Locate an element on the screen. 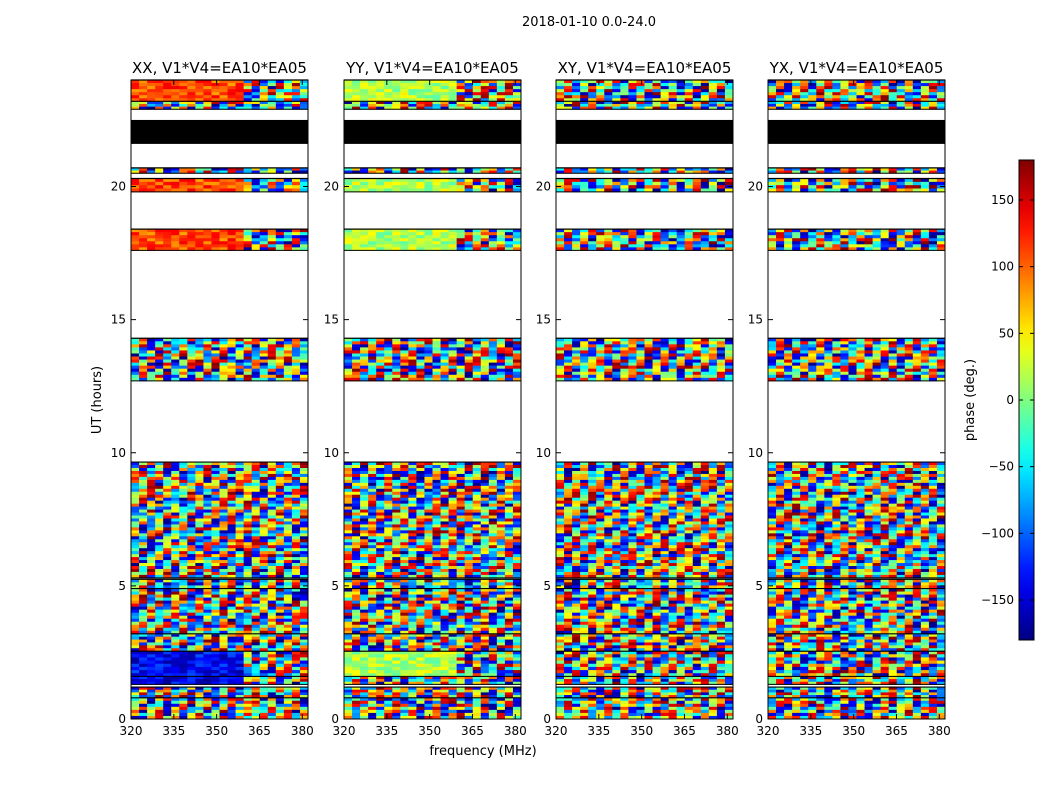  data-band is located at coordinates (220, 584).